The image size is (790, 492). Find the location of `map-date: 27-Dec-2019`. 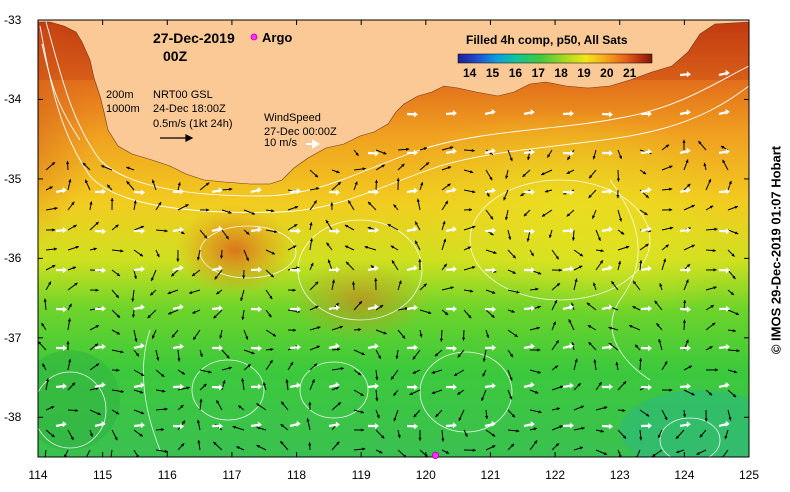

map-date: 27-Dec-2019 is located at coordinates (194, 38).